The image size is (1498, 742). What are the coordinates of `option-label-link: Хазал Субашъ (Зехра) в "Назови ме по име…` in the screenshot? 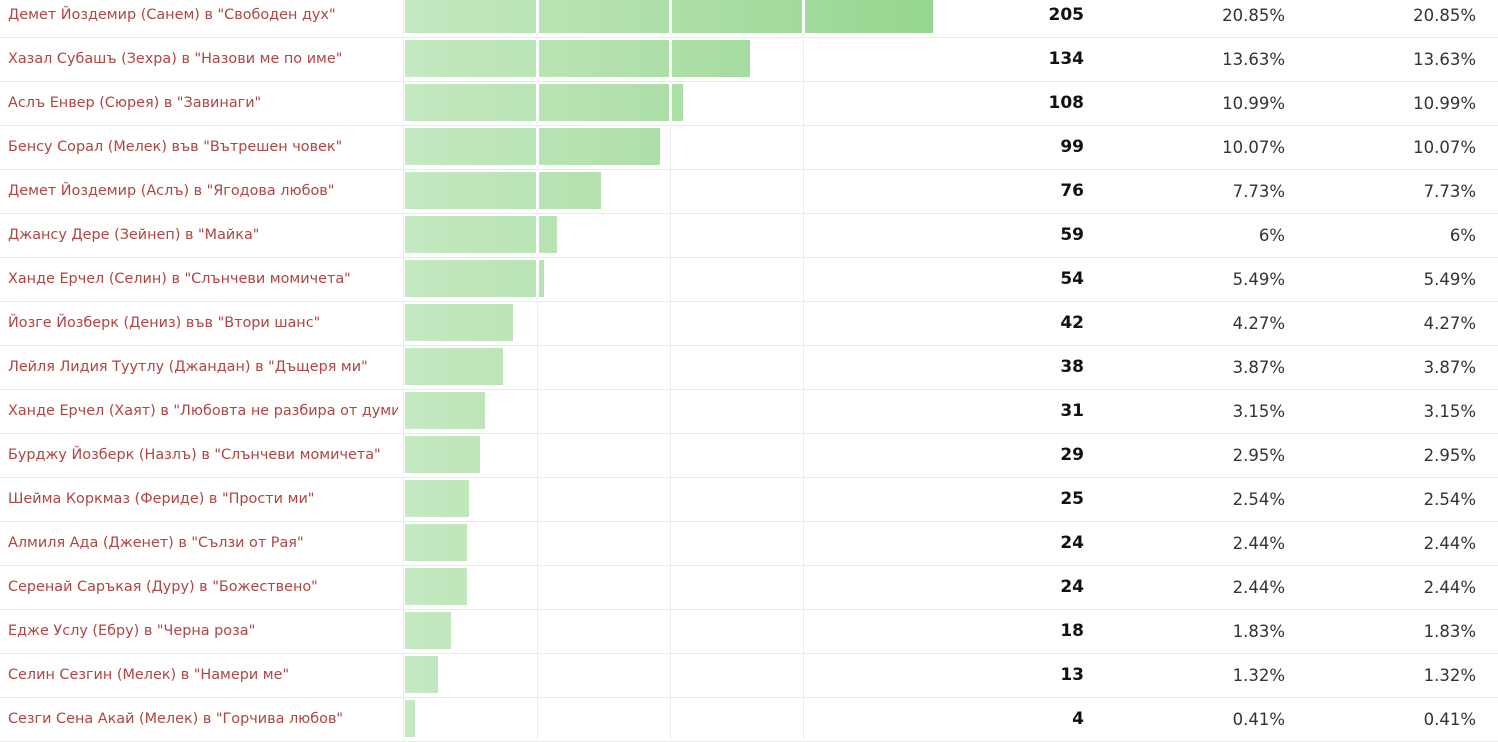 It's located at (175, 59).